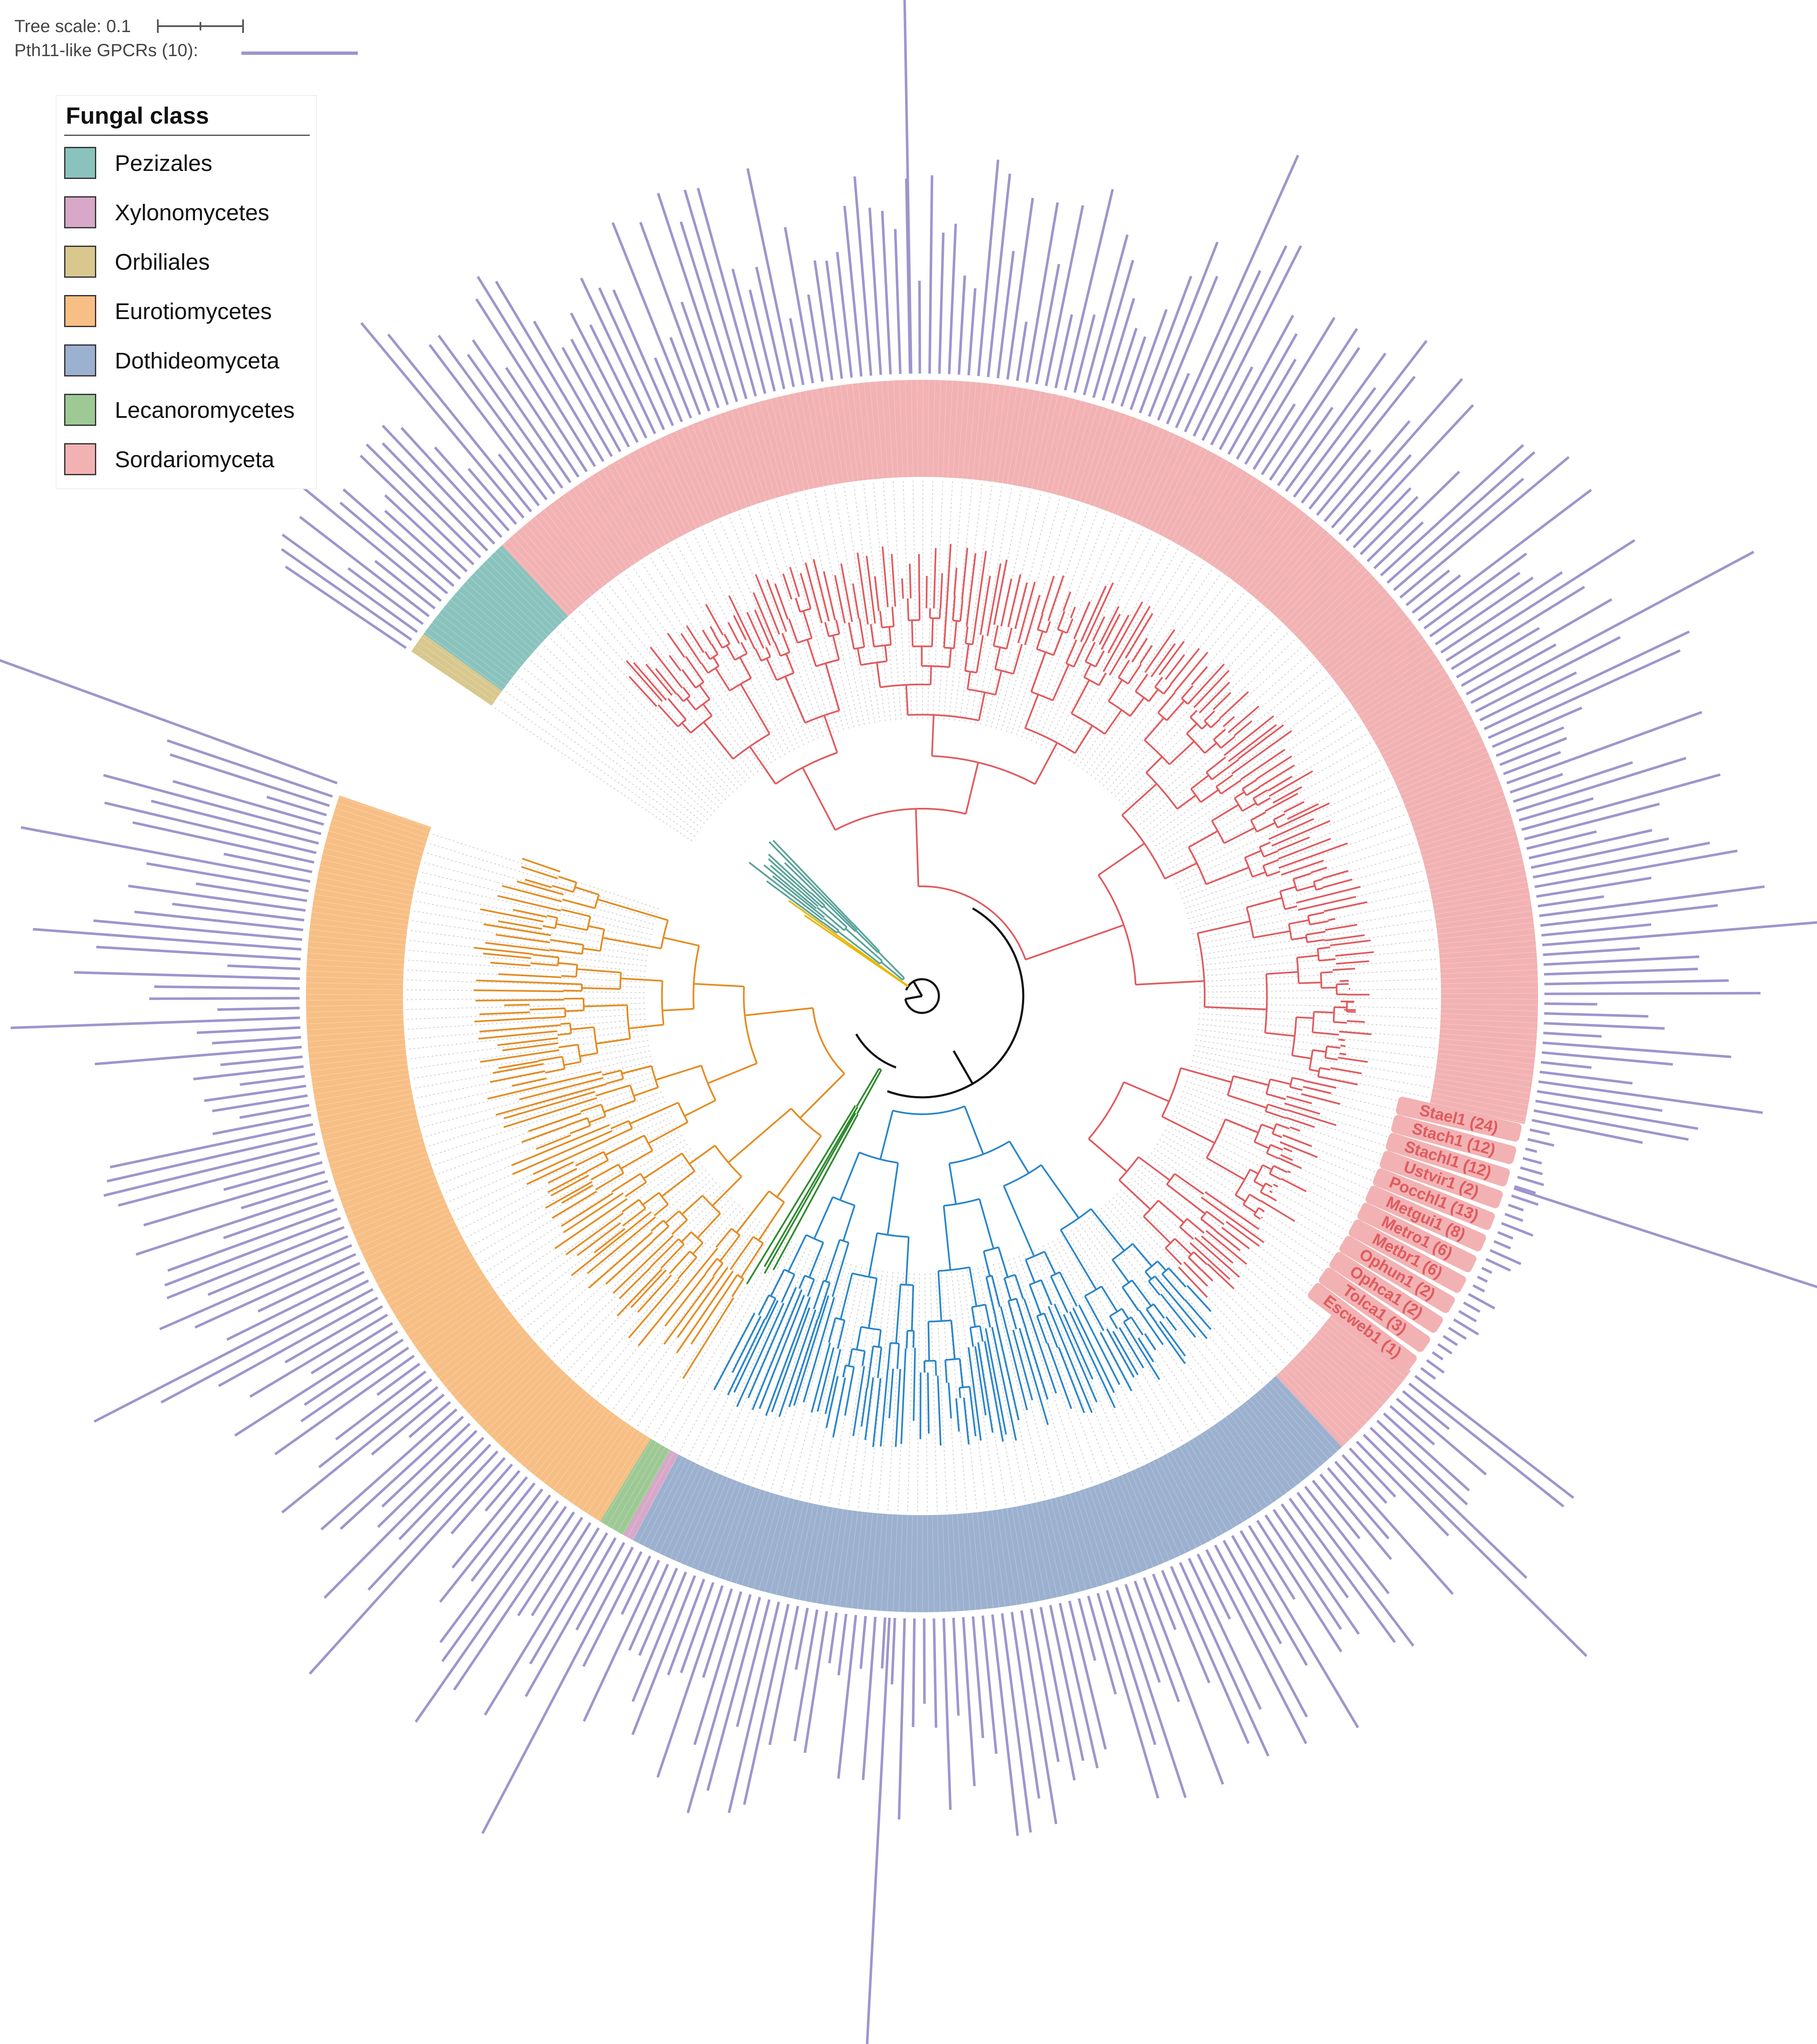  What do you see at coordinates (195, 460) in the screenshot?
I see `legend-label: Sordariomyceta` at bounding box center [195, 460].